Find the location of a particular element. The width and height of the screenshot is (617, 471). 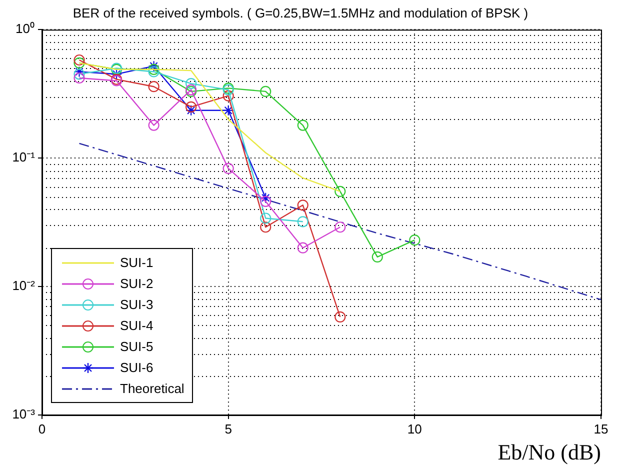

y-tick-label: 10⁻² is located at coordinates (24, 286).